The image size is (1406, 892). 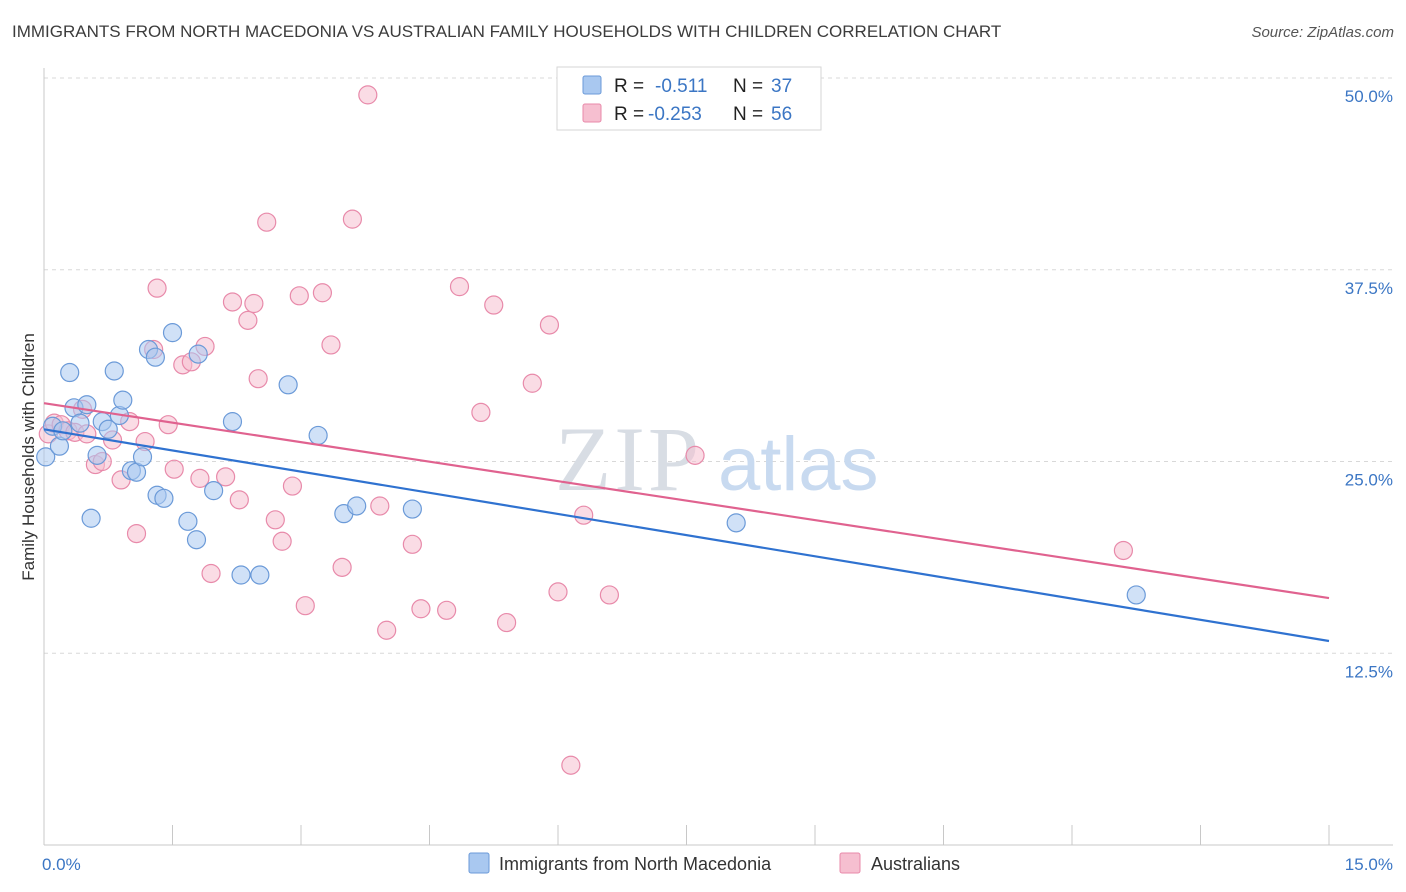 What do you see at coordinates (1369, 96) in the screenshot?
I see `y-tick-label-3: 50.0%` at bounding box center [1369, 96].